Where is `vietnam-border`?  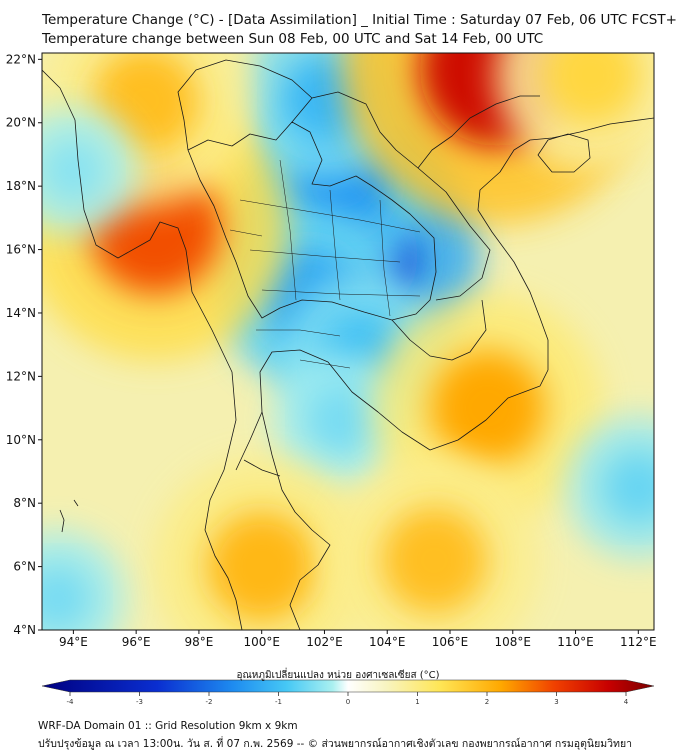
vietnam-border is located at coordinates (478, 132).